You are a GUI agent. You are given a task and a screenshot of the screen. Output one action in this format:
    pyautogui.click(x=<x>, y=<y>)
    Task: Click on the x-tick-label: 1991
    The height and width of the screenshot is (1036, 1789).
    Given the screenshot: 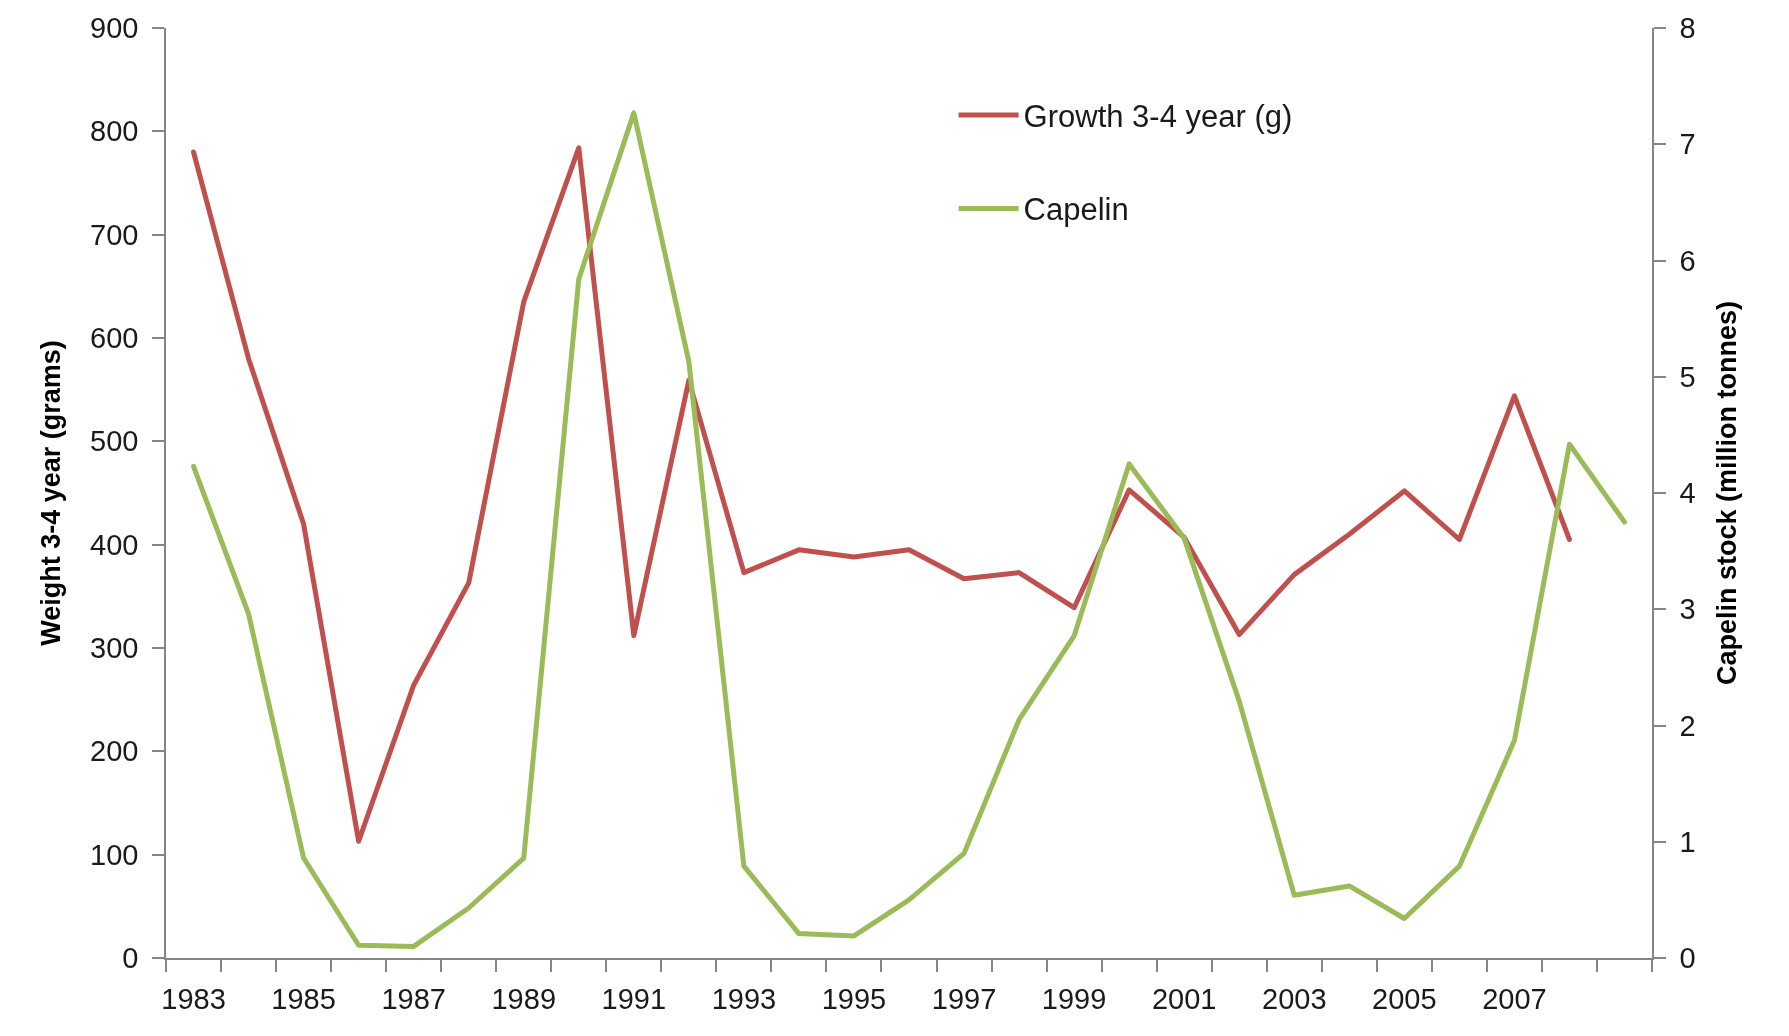 What is the action you would take?
    pyautogui.click(x=634, y=998)
    